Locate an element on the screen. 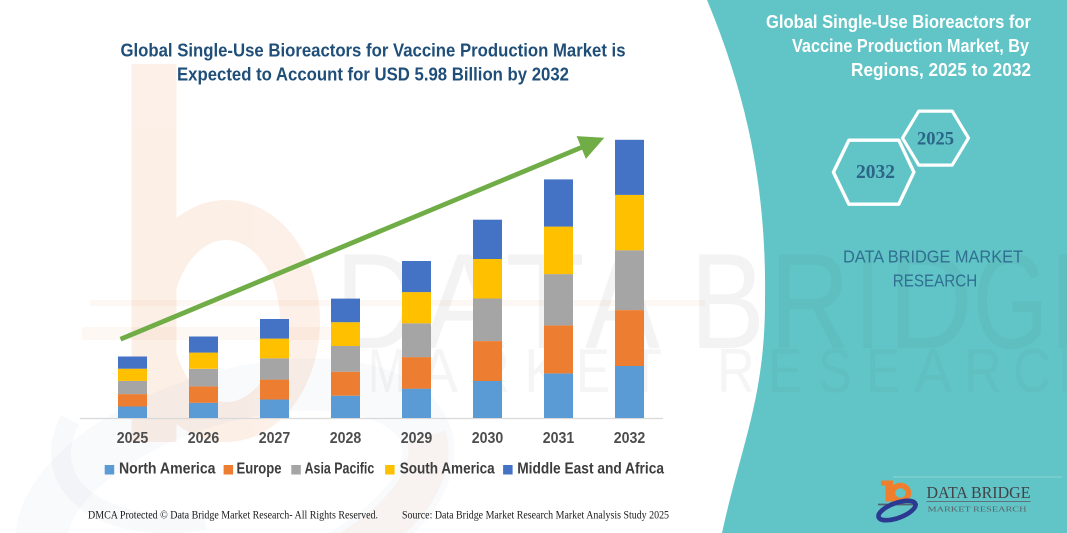  svg-text: 2026 is located at coordinates (204, 438).